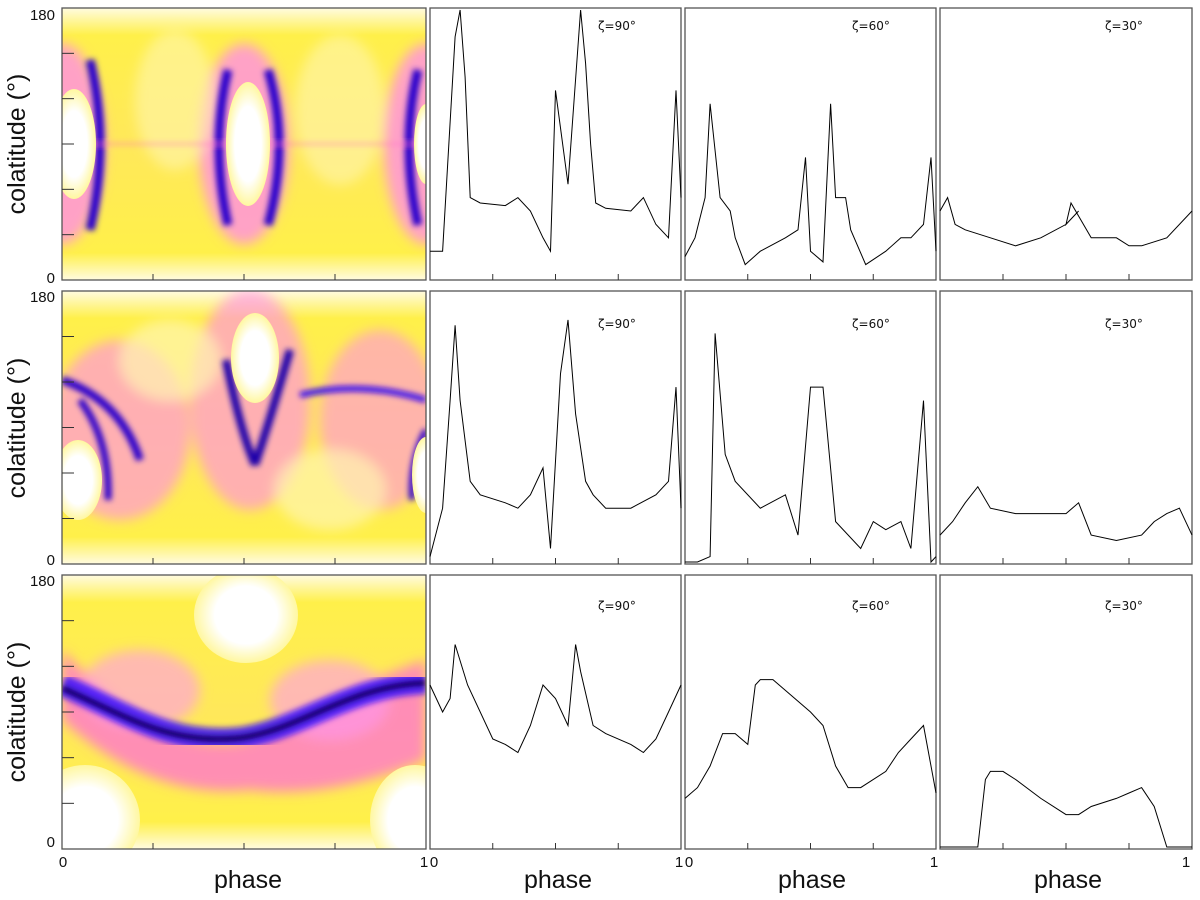  Describe the element at coordinates (1066, 513) in the screenshot. I see `lightcurve-r2c4` at that location.